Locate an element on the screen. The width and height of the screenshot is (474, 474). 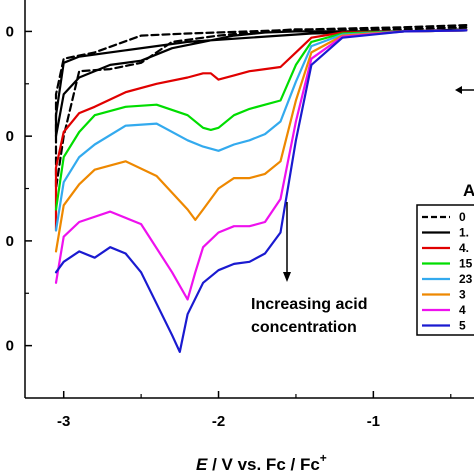
legend-label: 3 is located at coordinates (462, 295).